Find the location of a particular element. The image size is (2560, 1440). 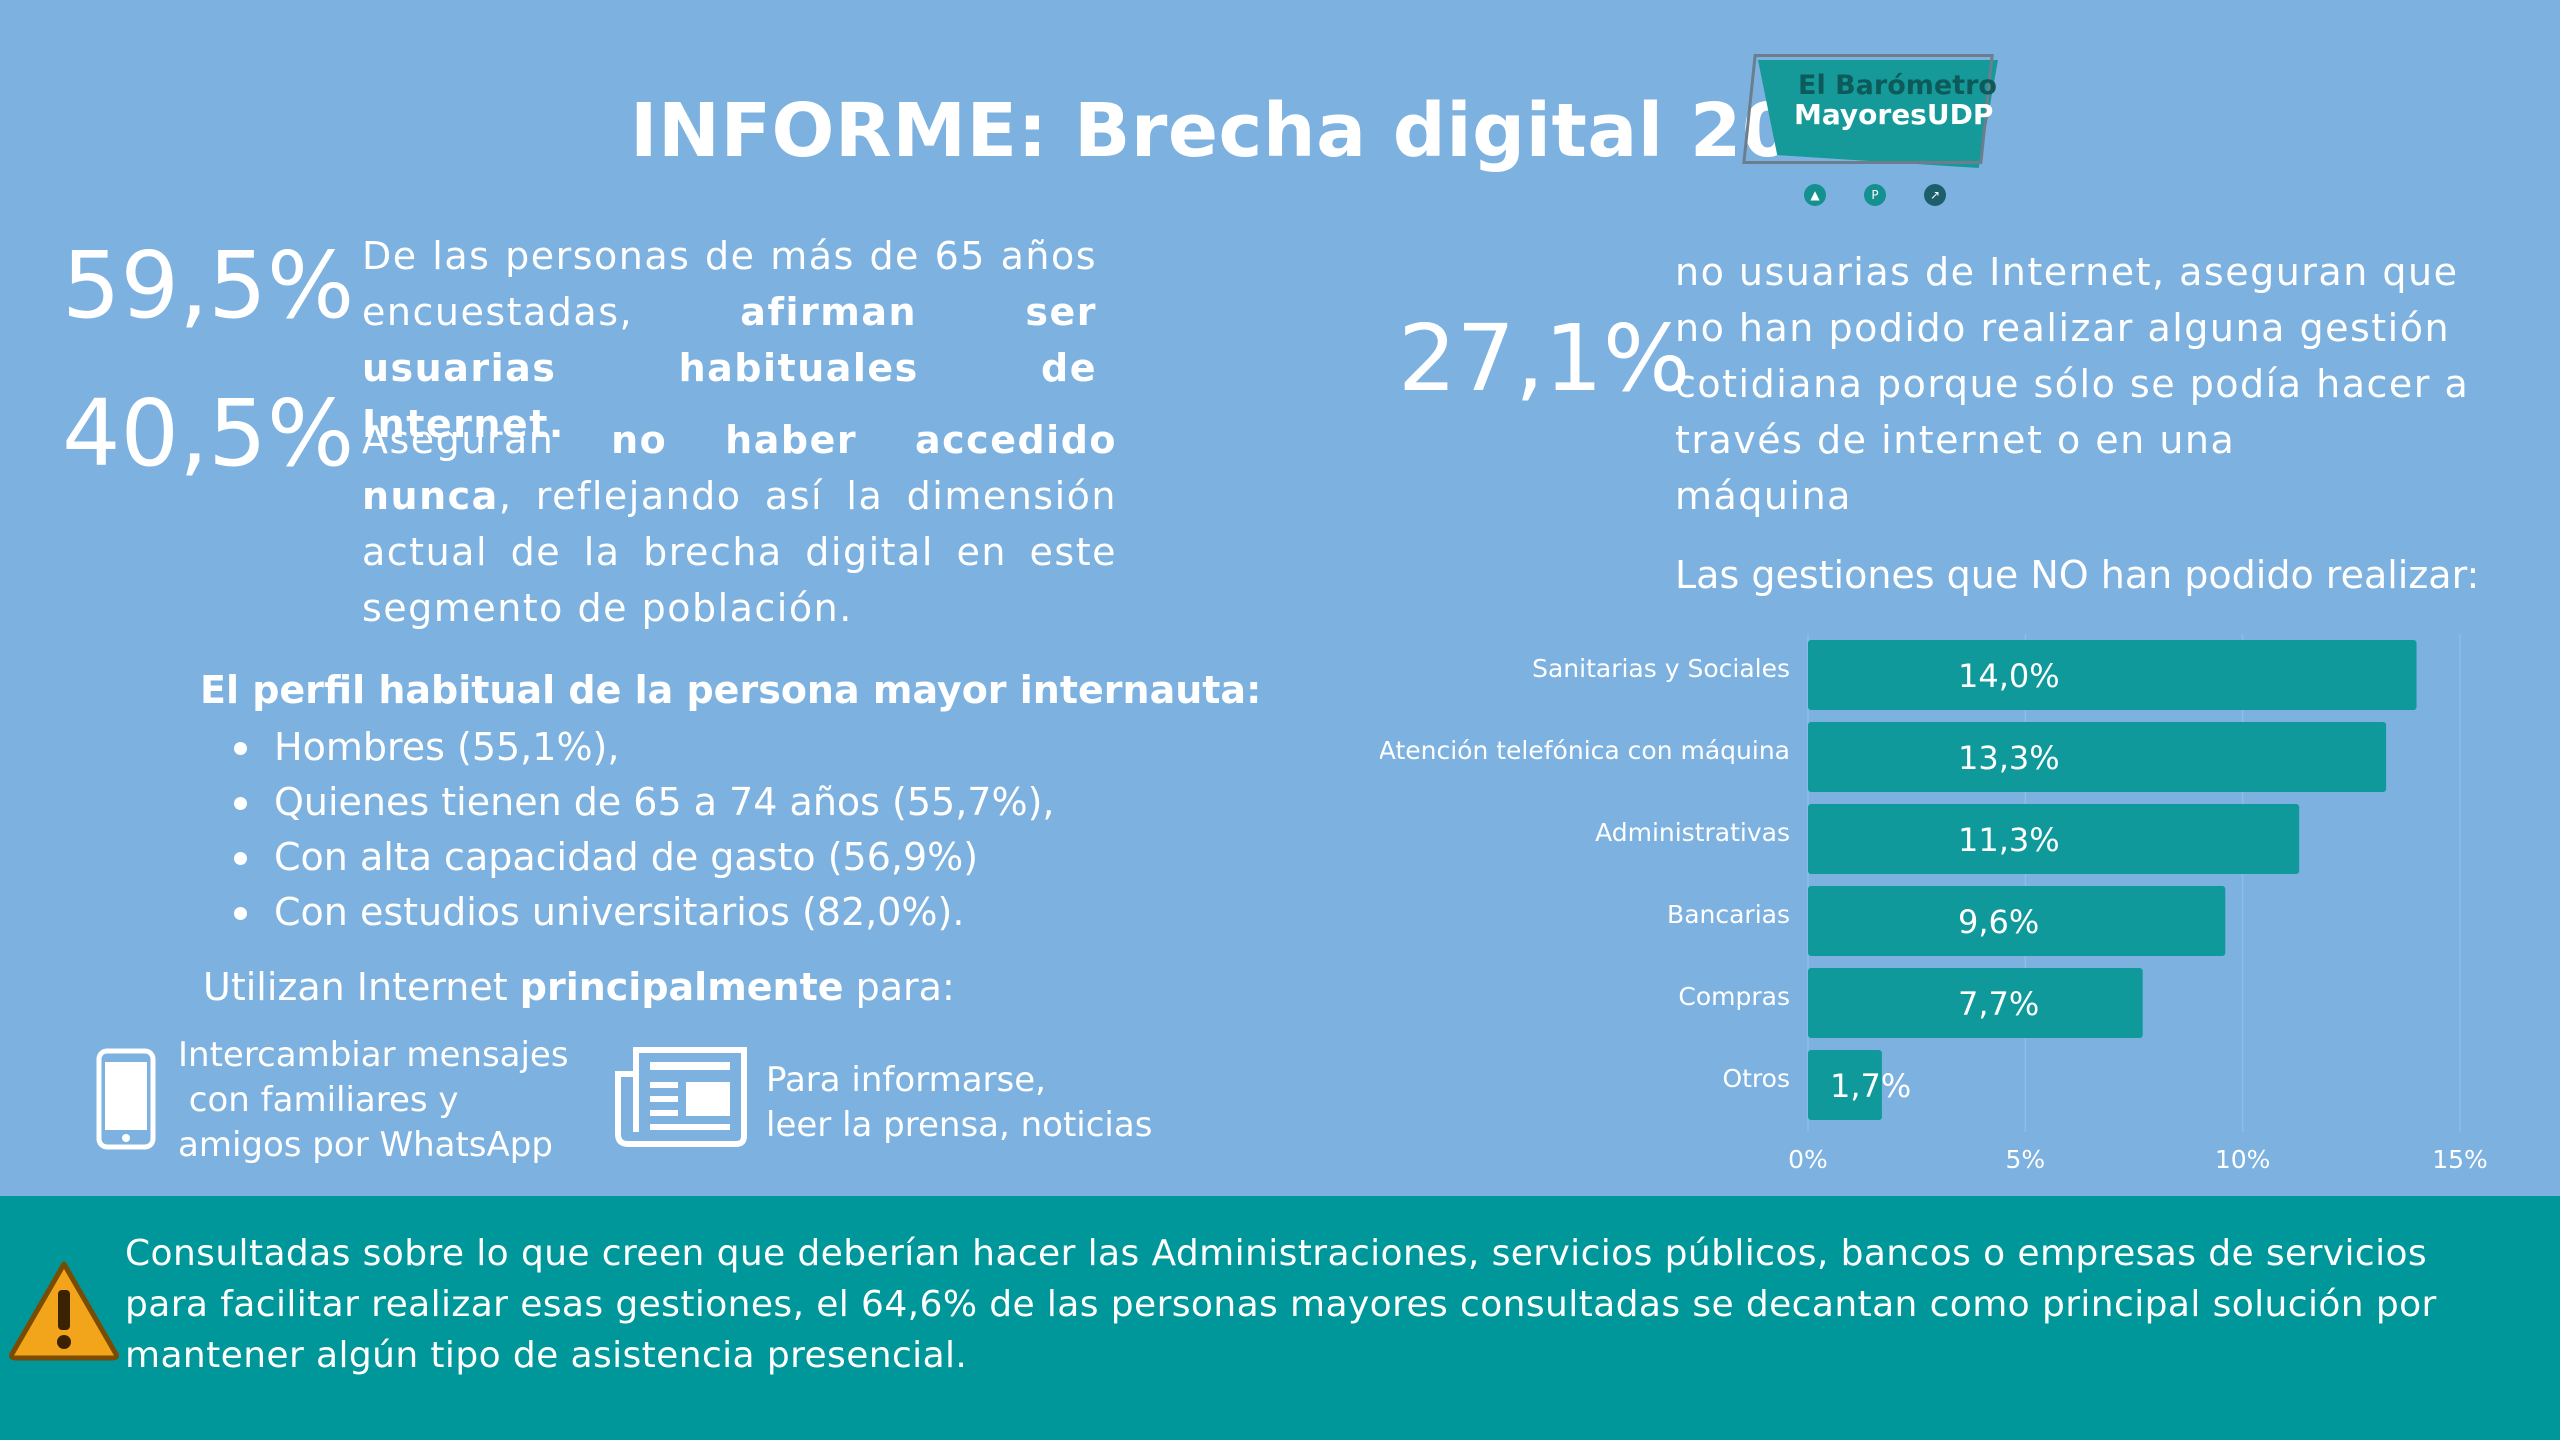

logo-flag is located at coordinates (1878, 114).